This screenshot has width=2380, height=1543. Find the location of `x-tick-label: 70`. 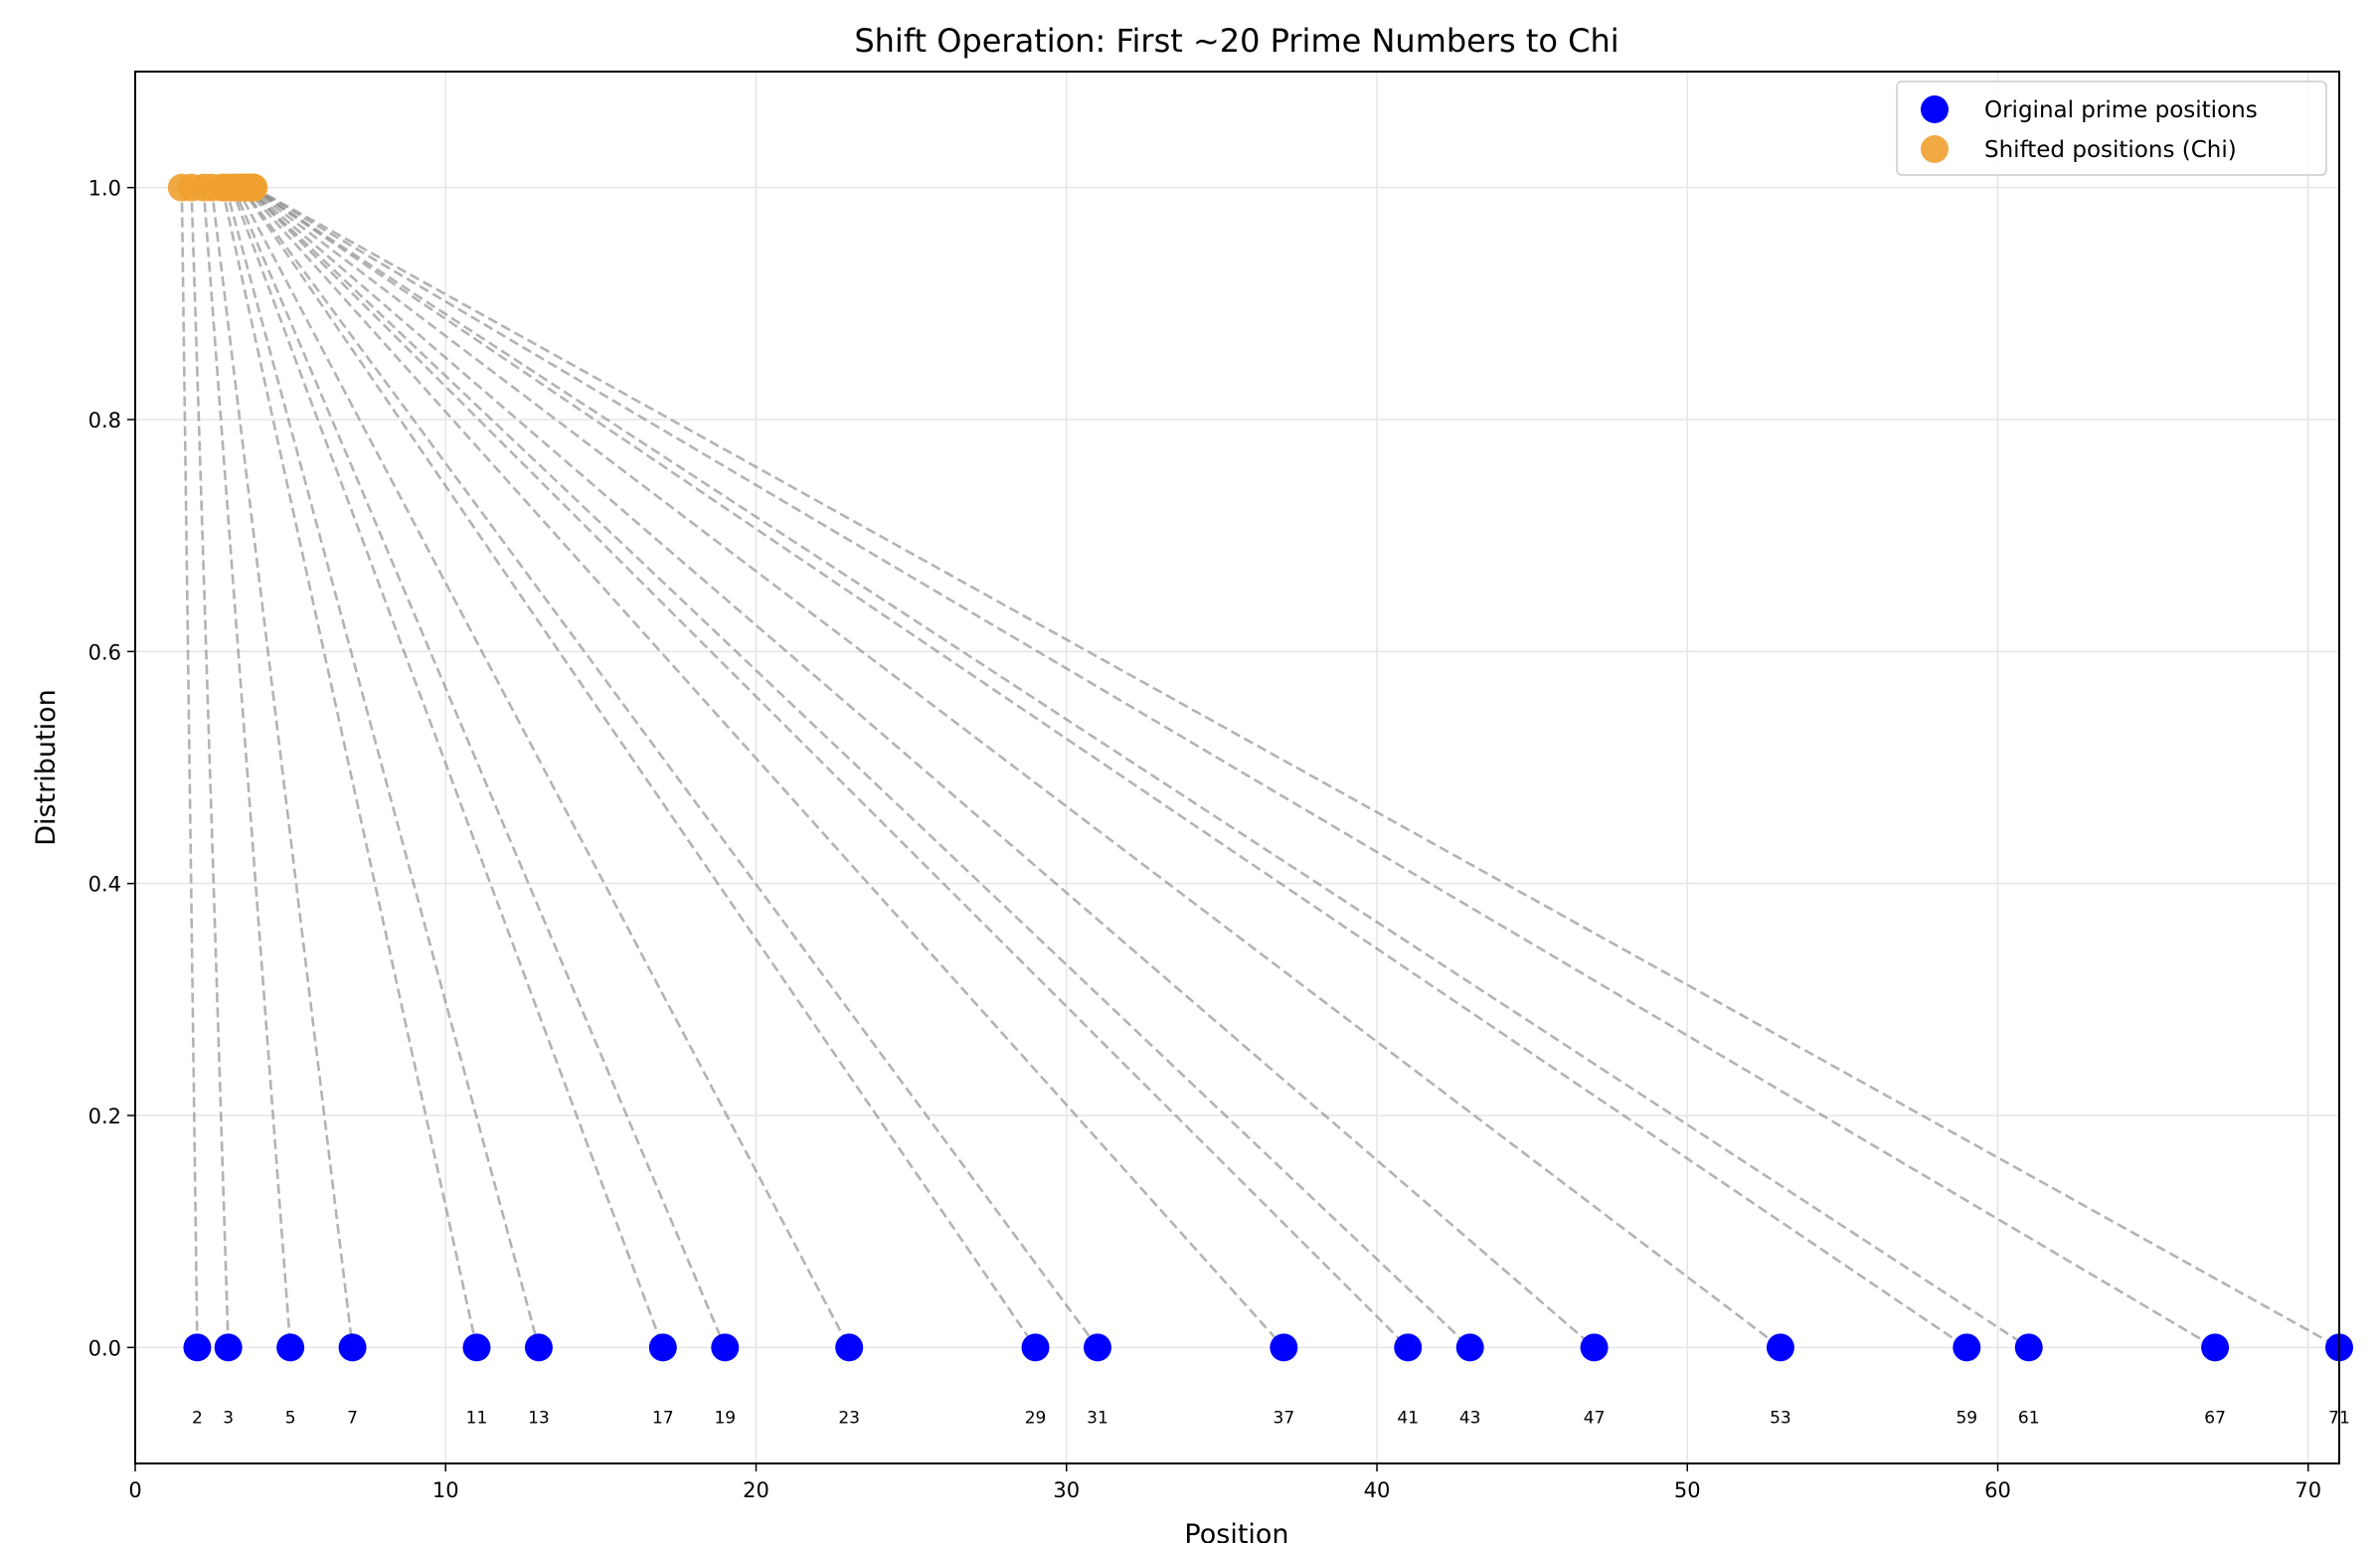

x-tick-label: 70 is located at coordinates (2308, 1490).